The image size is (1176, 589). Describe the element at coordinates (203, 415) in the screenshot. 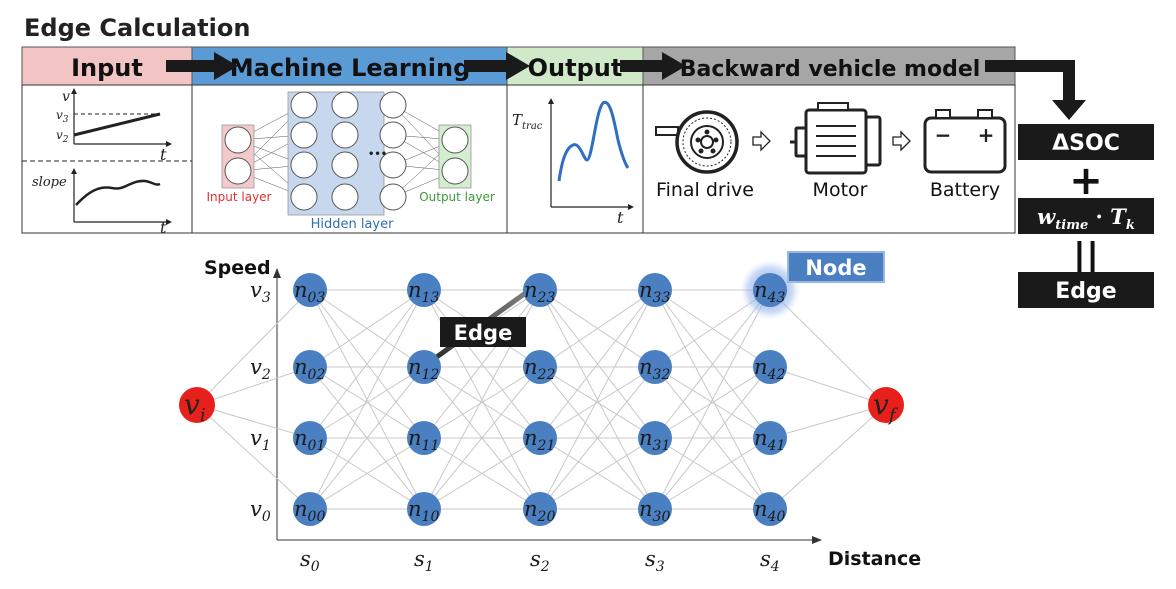

I see `start-node-sub: i` at that location.